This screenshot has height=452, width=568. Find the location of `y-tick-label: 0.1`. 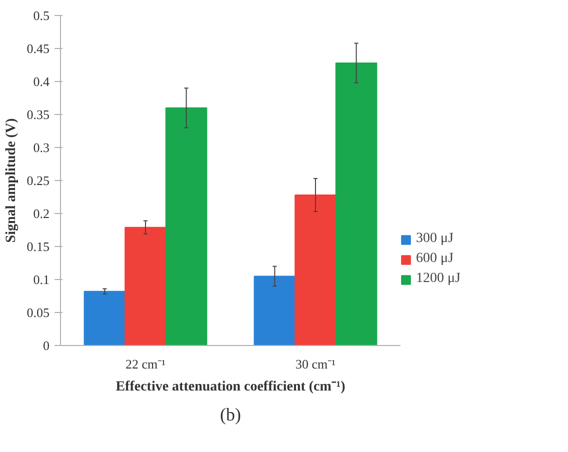

y-tick-label: 0.1 is located at coordinates (41, 279).